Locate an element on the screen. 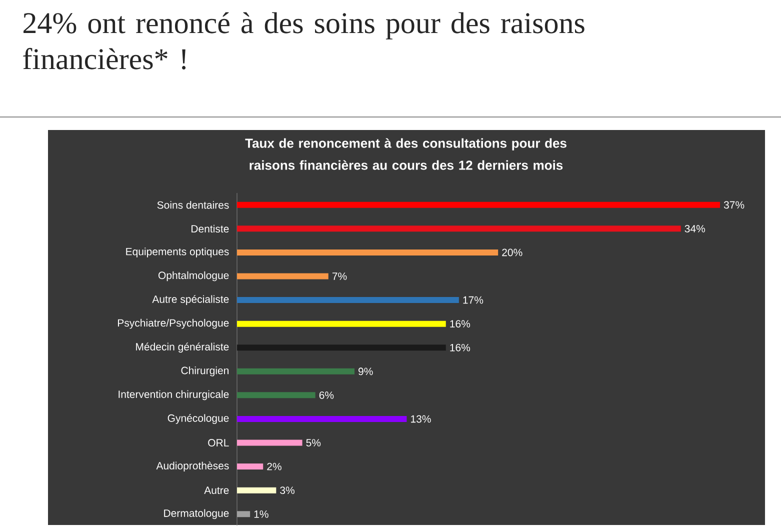  data-label: 1% is located at coordinates (261, 514).